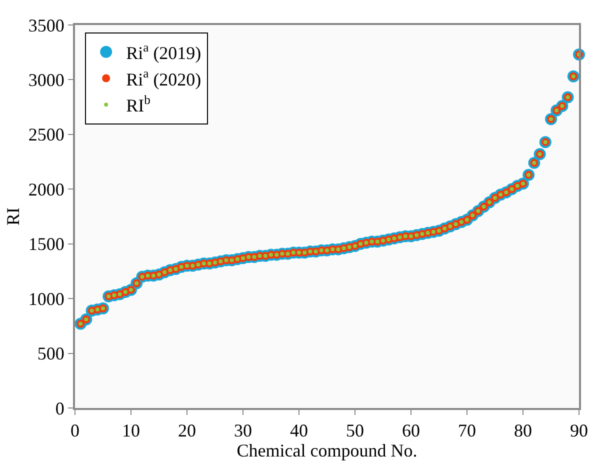 The height and width of the screenshot is (469, 600). What do you see at coordinates (13, 216) in the screenshot?
I see `y-axis-title: RI` at bounding box center [13, 216].